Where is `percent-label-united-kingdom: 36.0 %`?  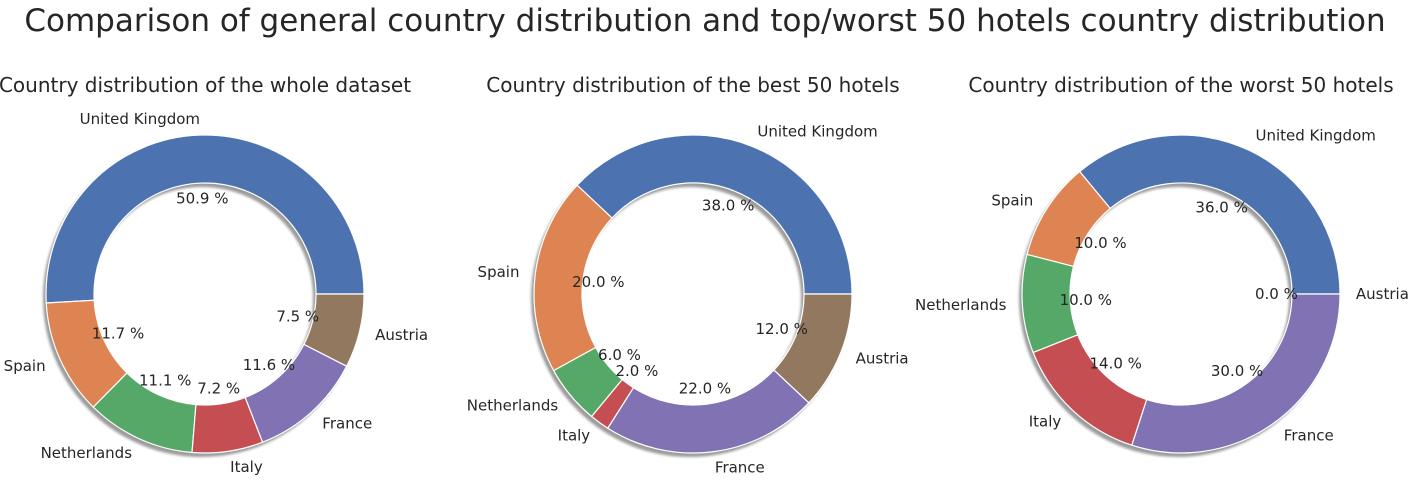
percent-label-united-kingdom: 36.0 % is located at coordinates (1221, 208).